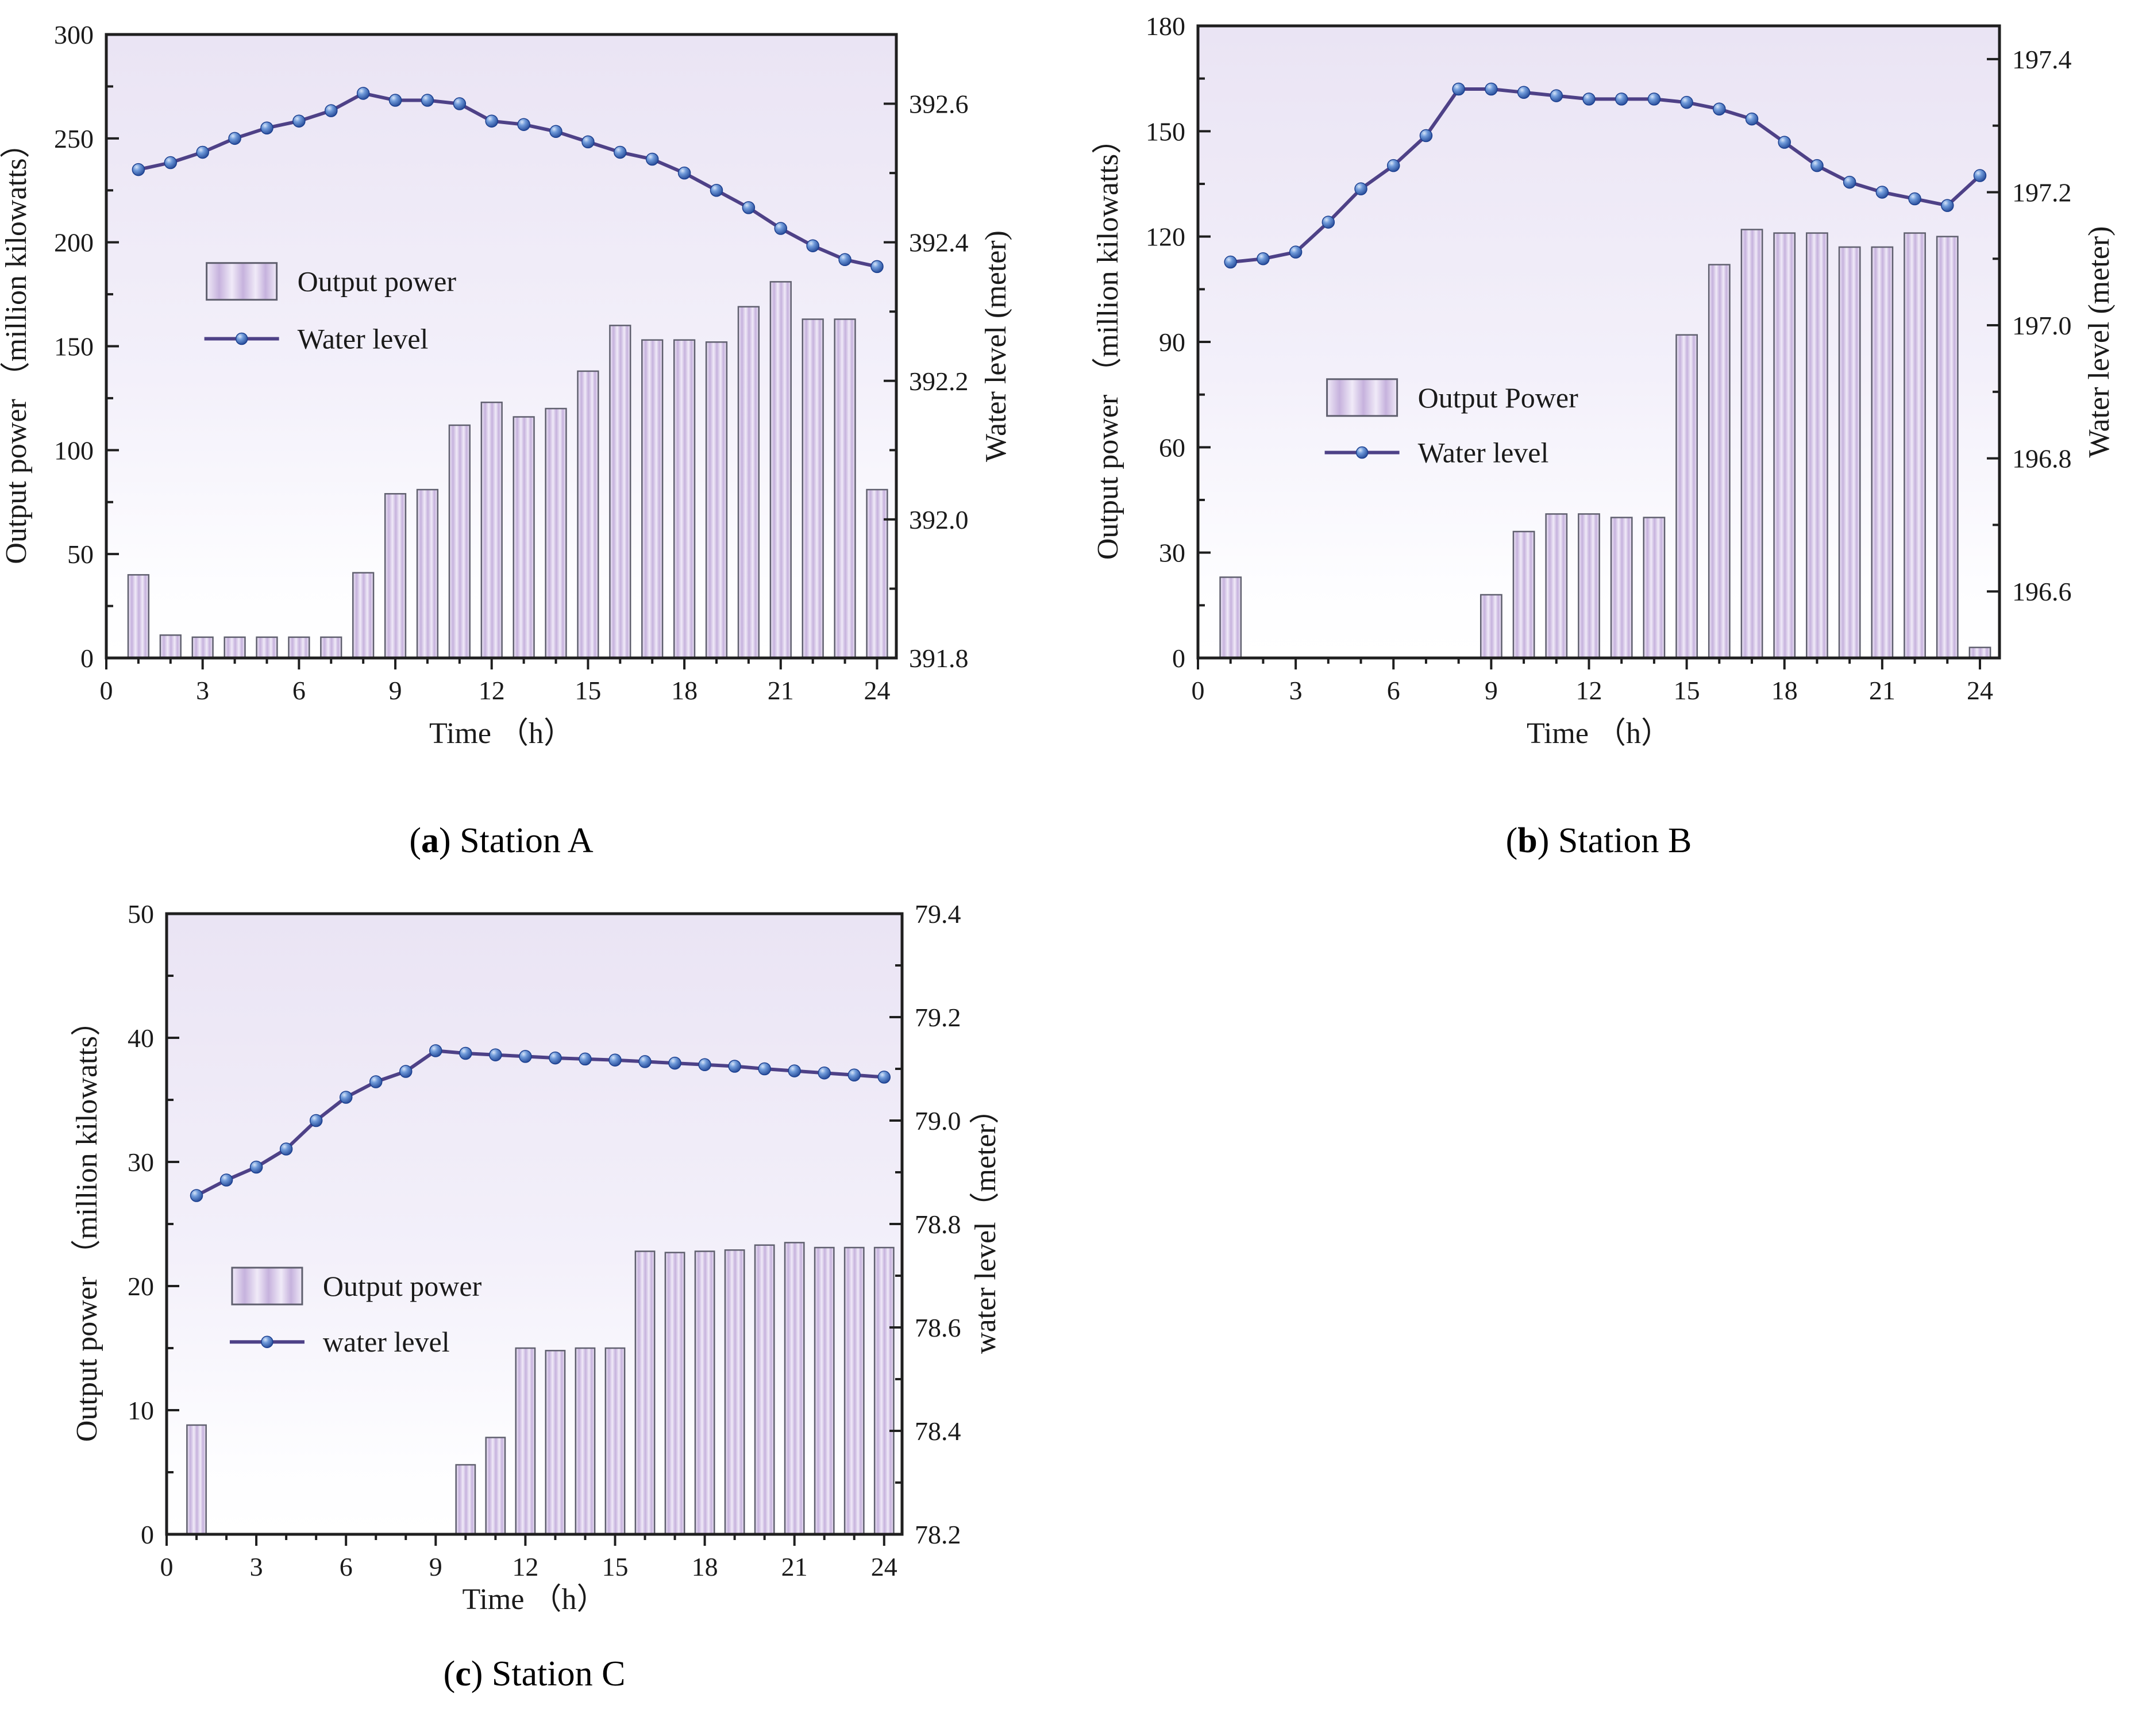 This screenshot has width=2146, height=1736. What do you see at coordinates (1499, 398) in the screenshot?
I see `legend-label-power: Output Power` at bounding box center [1499, 398].